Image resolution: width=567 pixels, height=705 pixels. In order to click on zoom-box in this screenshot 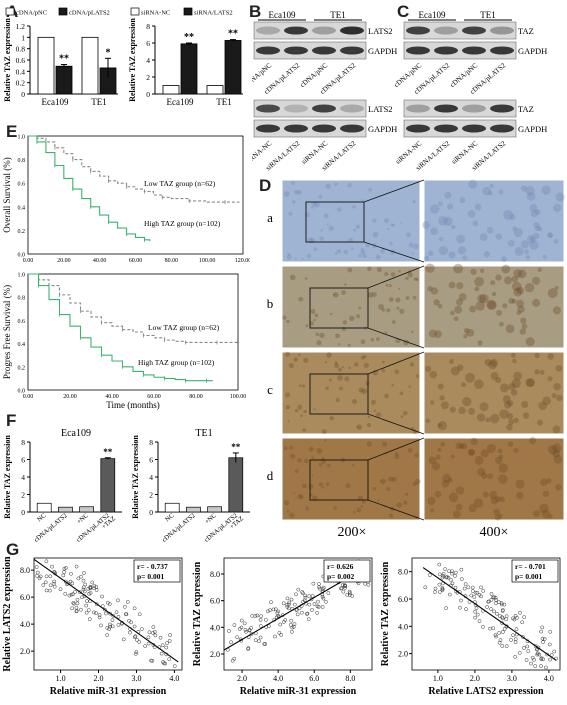, I will do `click(339, 308)`.